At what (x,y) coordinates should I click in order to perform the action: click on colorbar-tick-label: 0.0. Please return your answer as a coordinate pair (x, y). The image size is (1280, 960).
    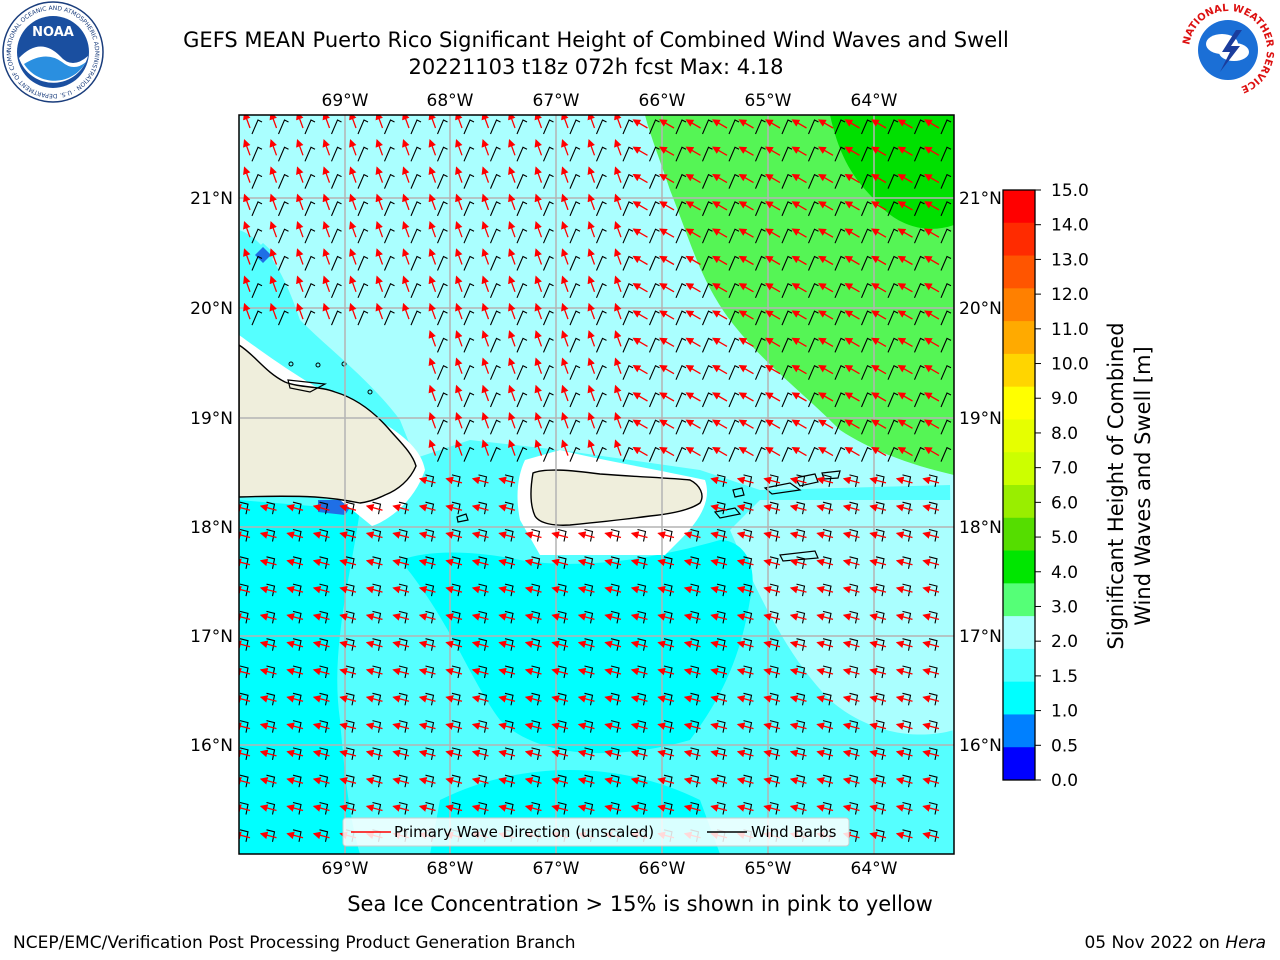
    Looking at the image, I should click on (1064, 781).